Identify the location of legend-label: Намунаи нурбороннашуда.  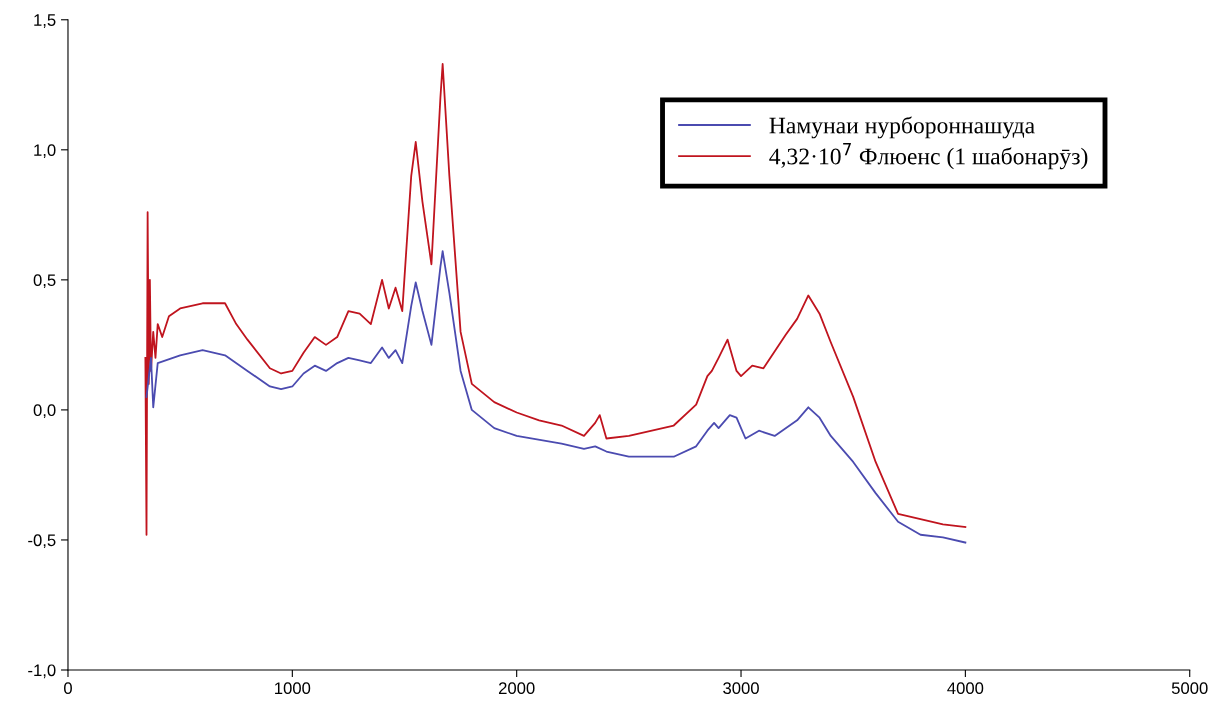
(902, 127).